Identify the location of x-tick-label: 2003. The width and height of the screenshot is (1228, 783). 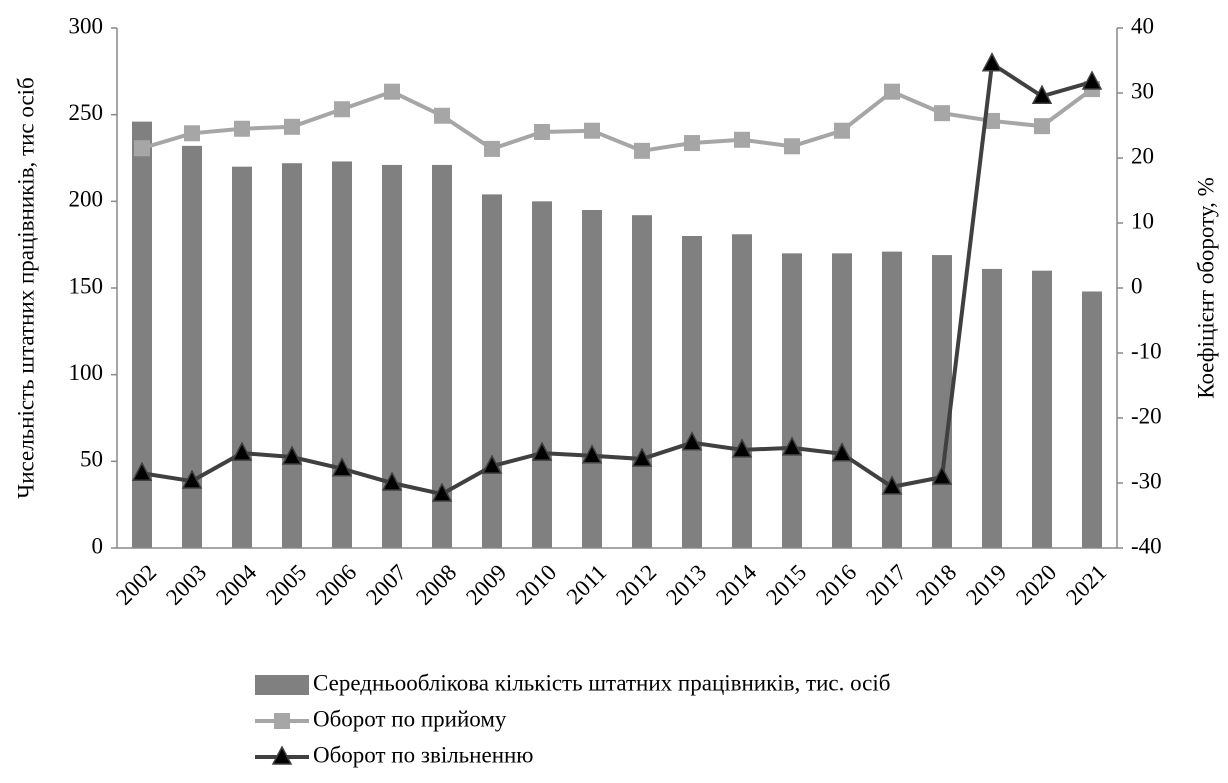
(186, 585).